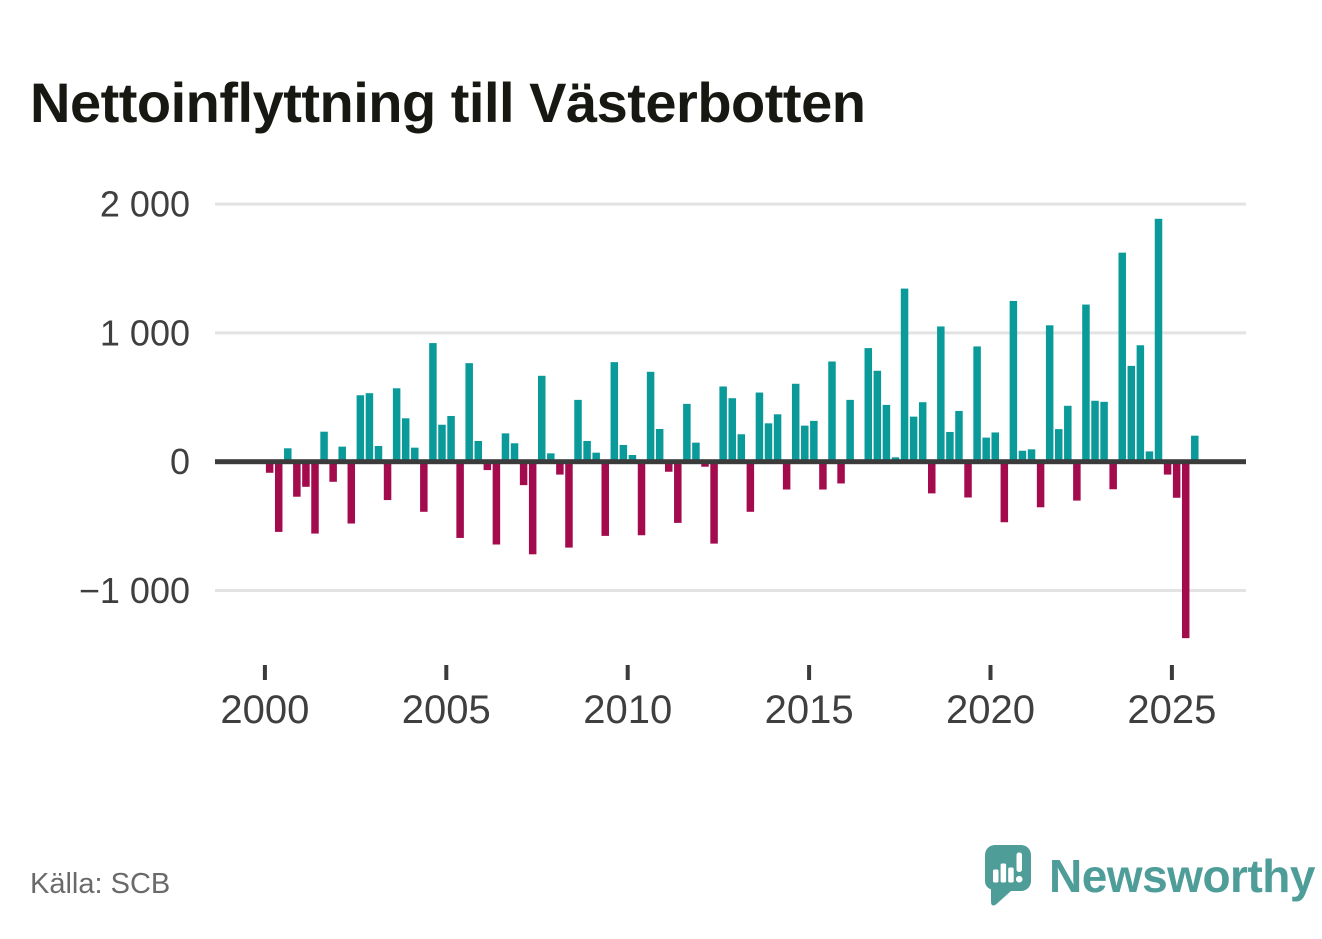  I want to click on logo-bubble, so click(1008, 875).